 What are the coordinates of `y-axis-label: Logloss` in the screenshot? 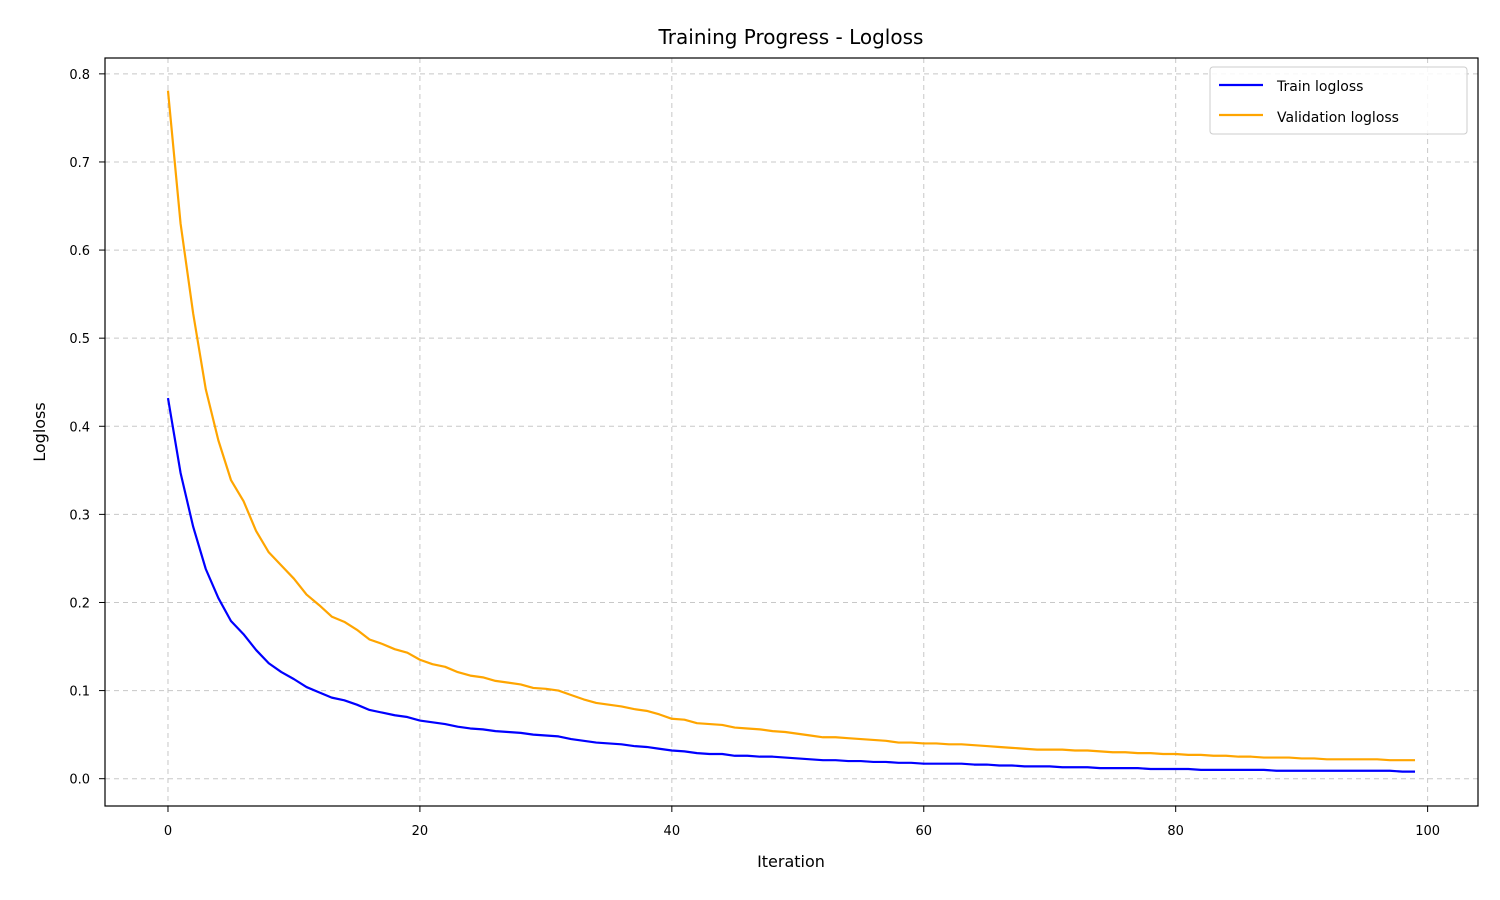 It's located at (39, 431).